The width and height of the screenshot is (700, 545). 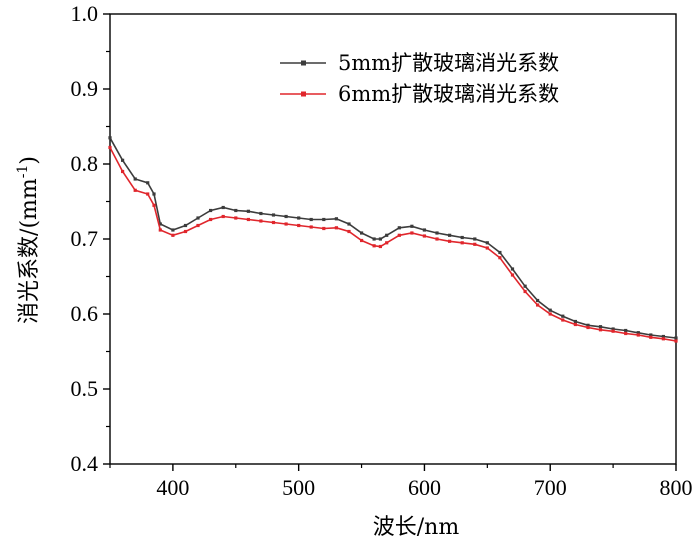 I want to click on y-axis-title-main: 消光系数/(mm, so click(x=29, y=251).